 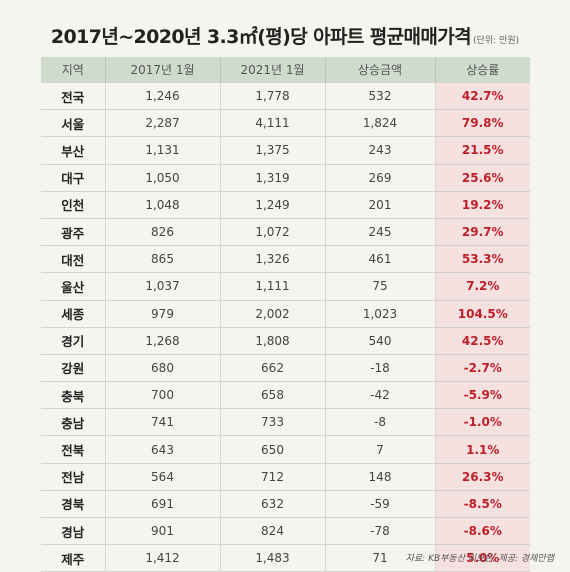 I want to click on price-2017-cell: 826, so click(x=163, y=232).